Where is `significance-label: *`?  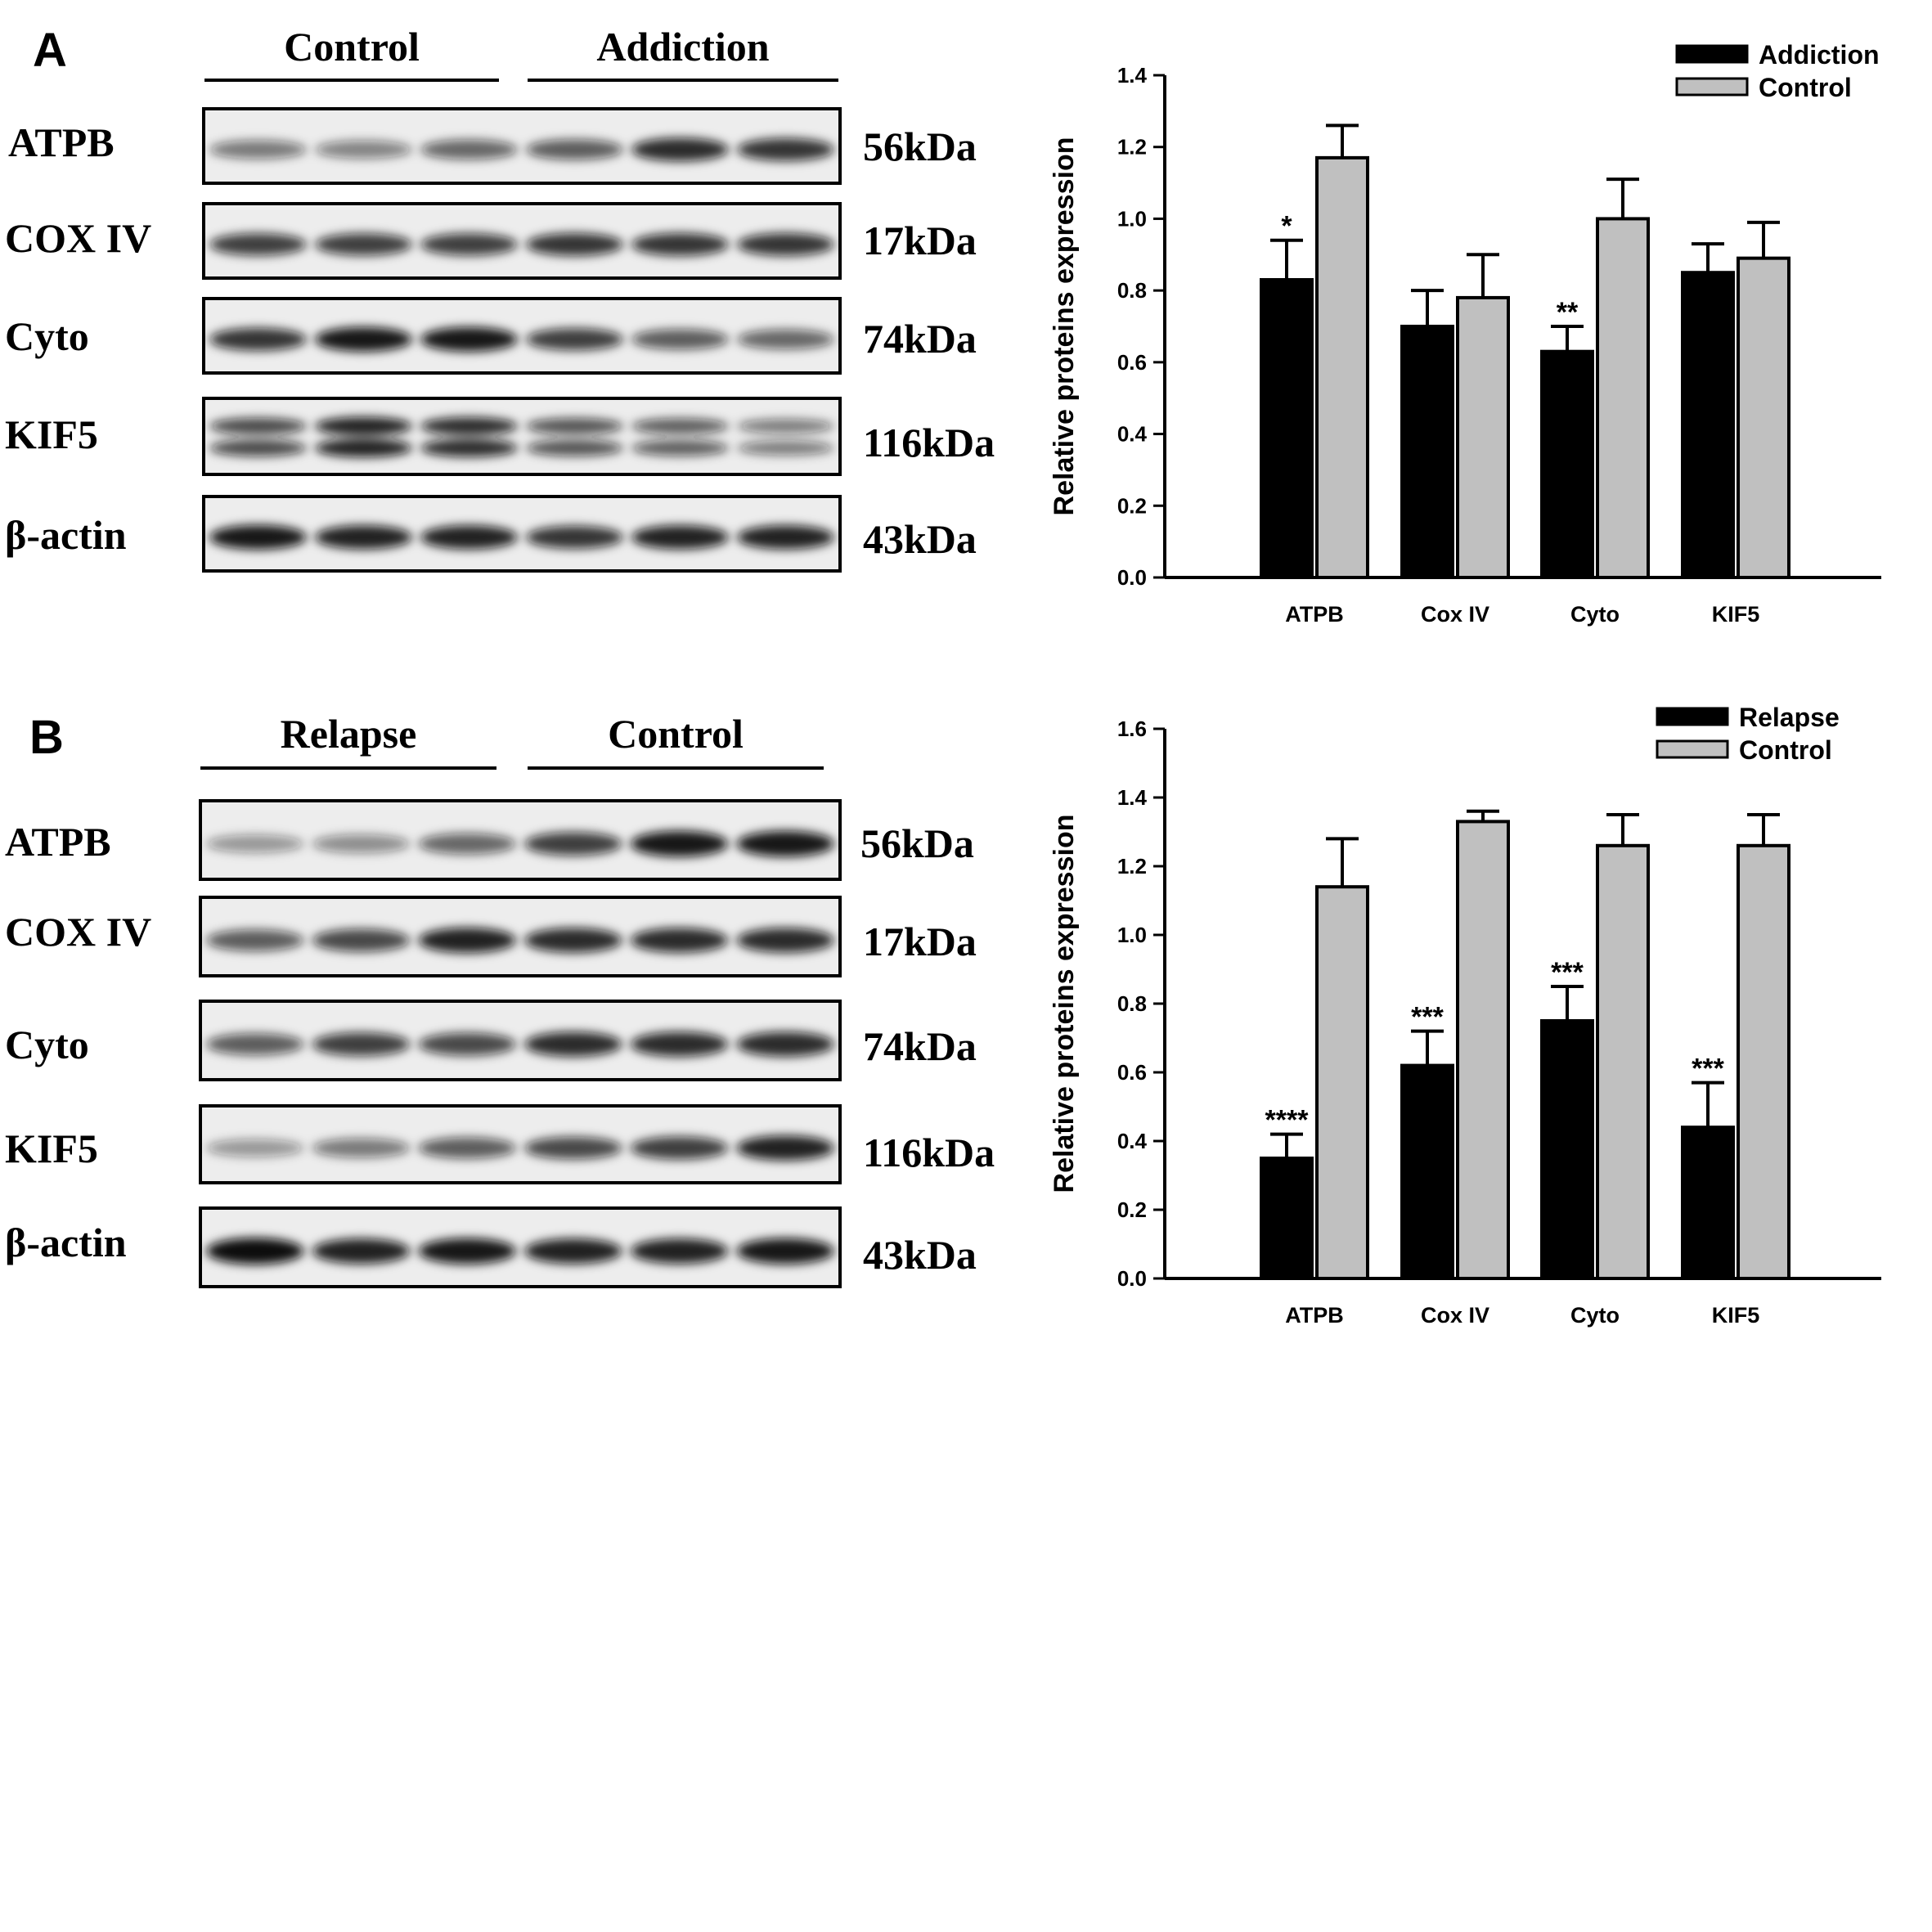 significance-label: * is located at coordinates (1286, 227).